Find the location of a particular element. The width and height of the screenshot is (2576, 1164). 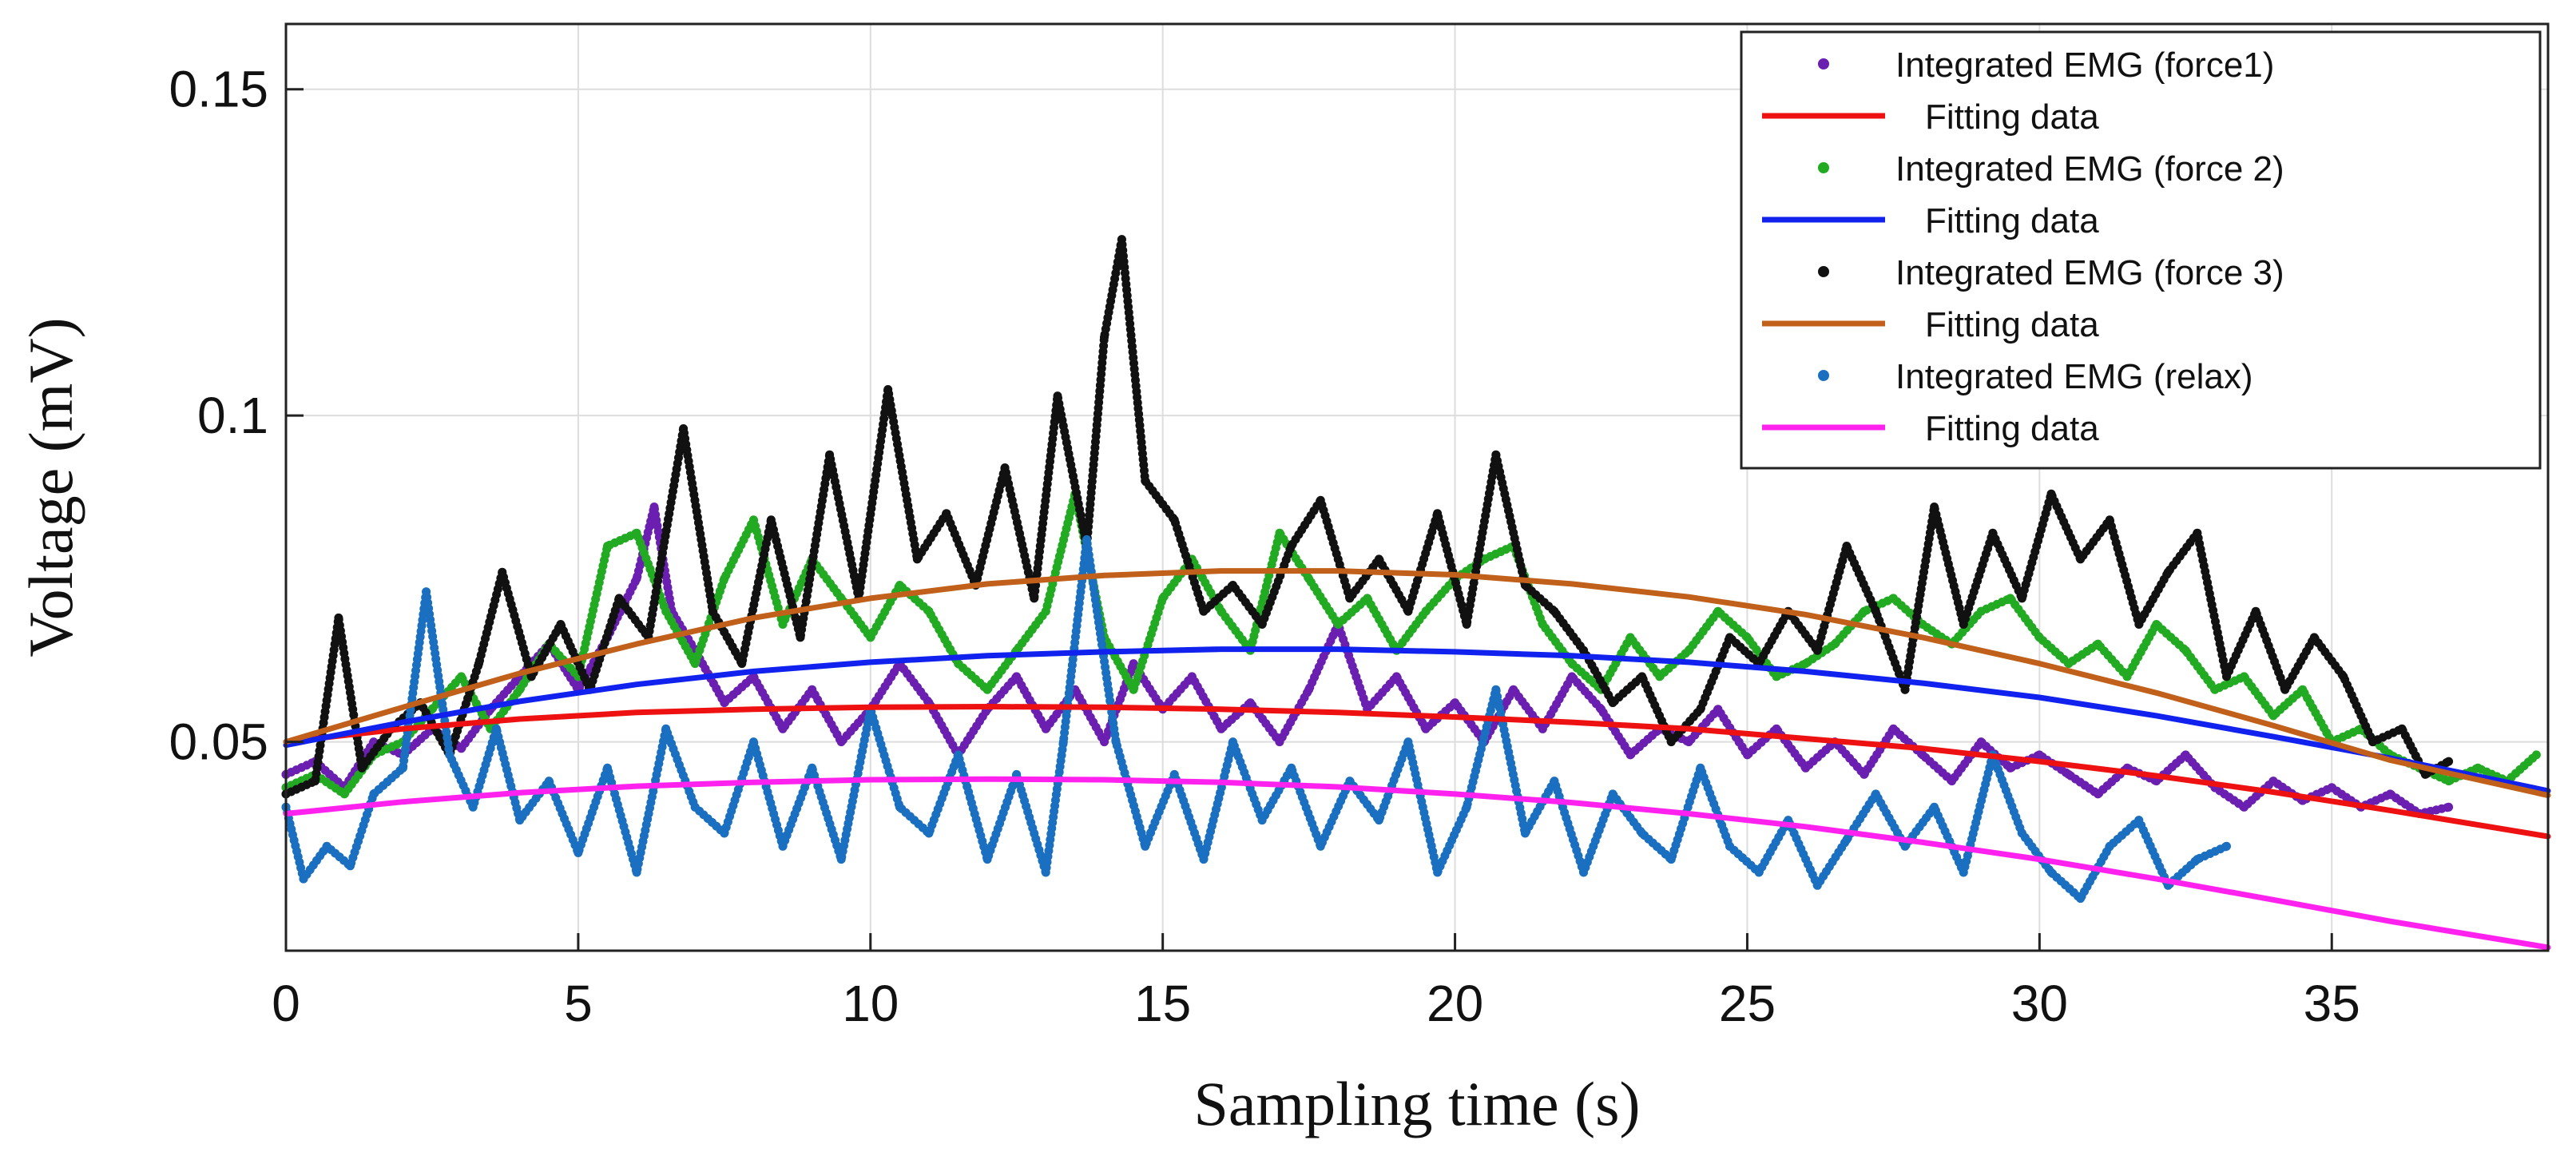

legend-label: Integrated EMG (force 3) is located at coordinates (2089, 272).